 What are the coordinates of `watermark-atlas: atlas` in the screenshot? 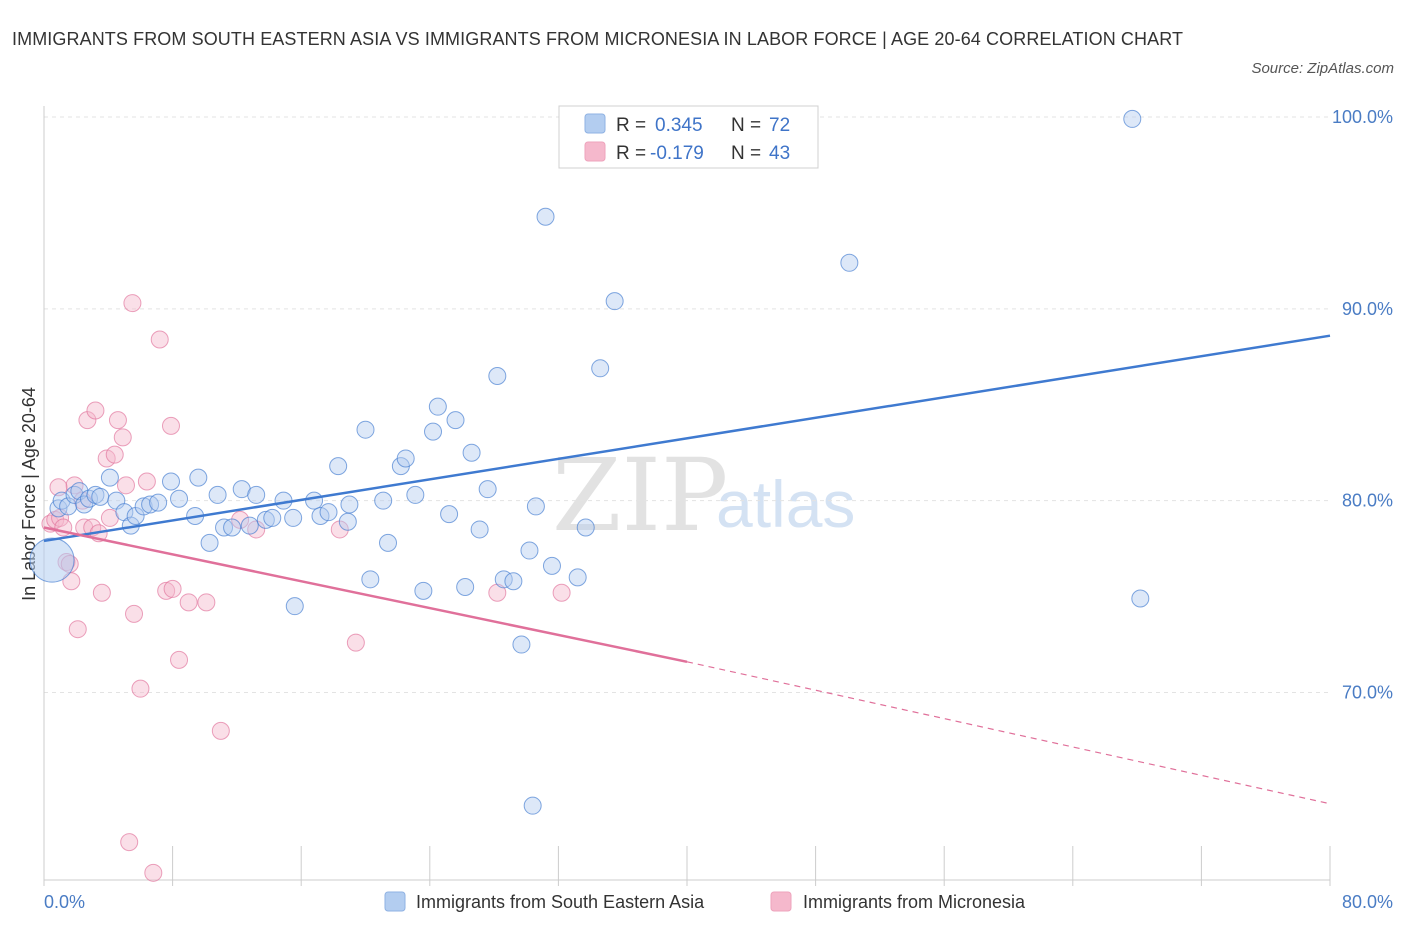 It's located at (785, 504).